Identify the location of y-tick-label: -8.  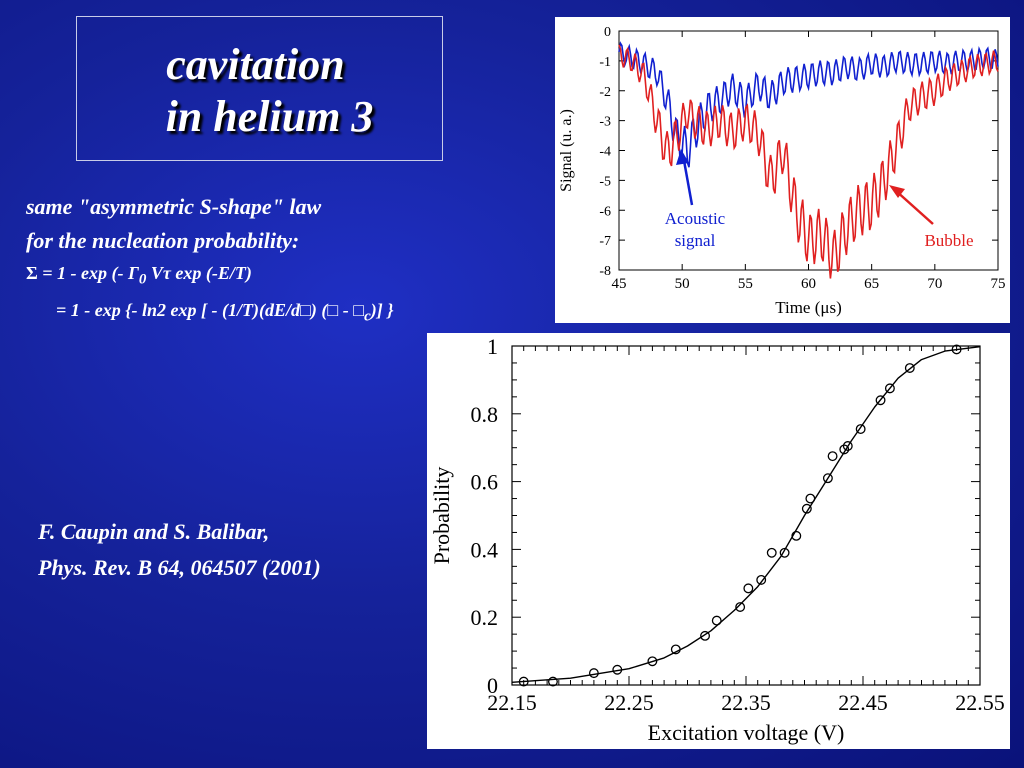
(605, 271).